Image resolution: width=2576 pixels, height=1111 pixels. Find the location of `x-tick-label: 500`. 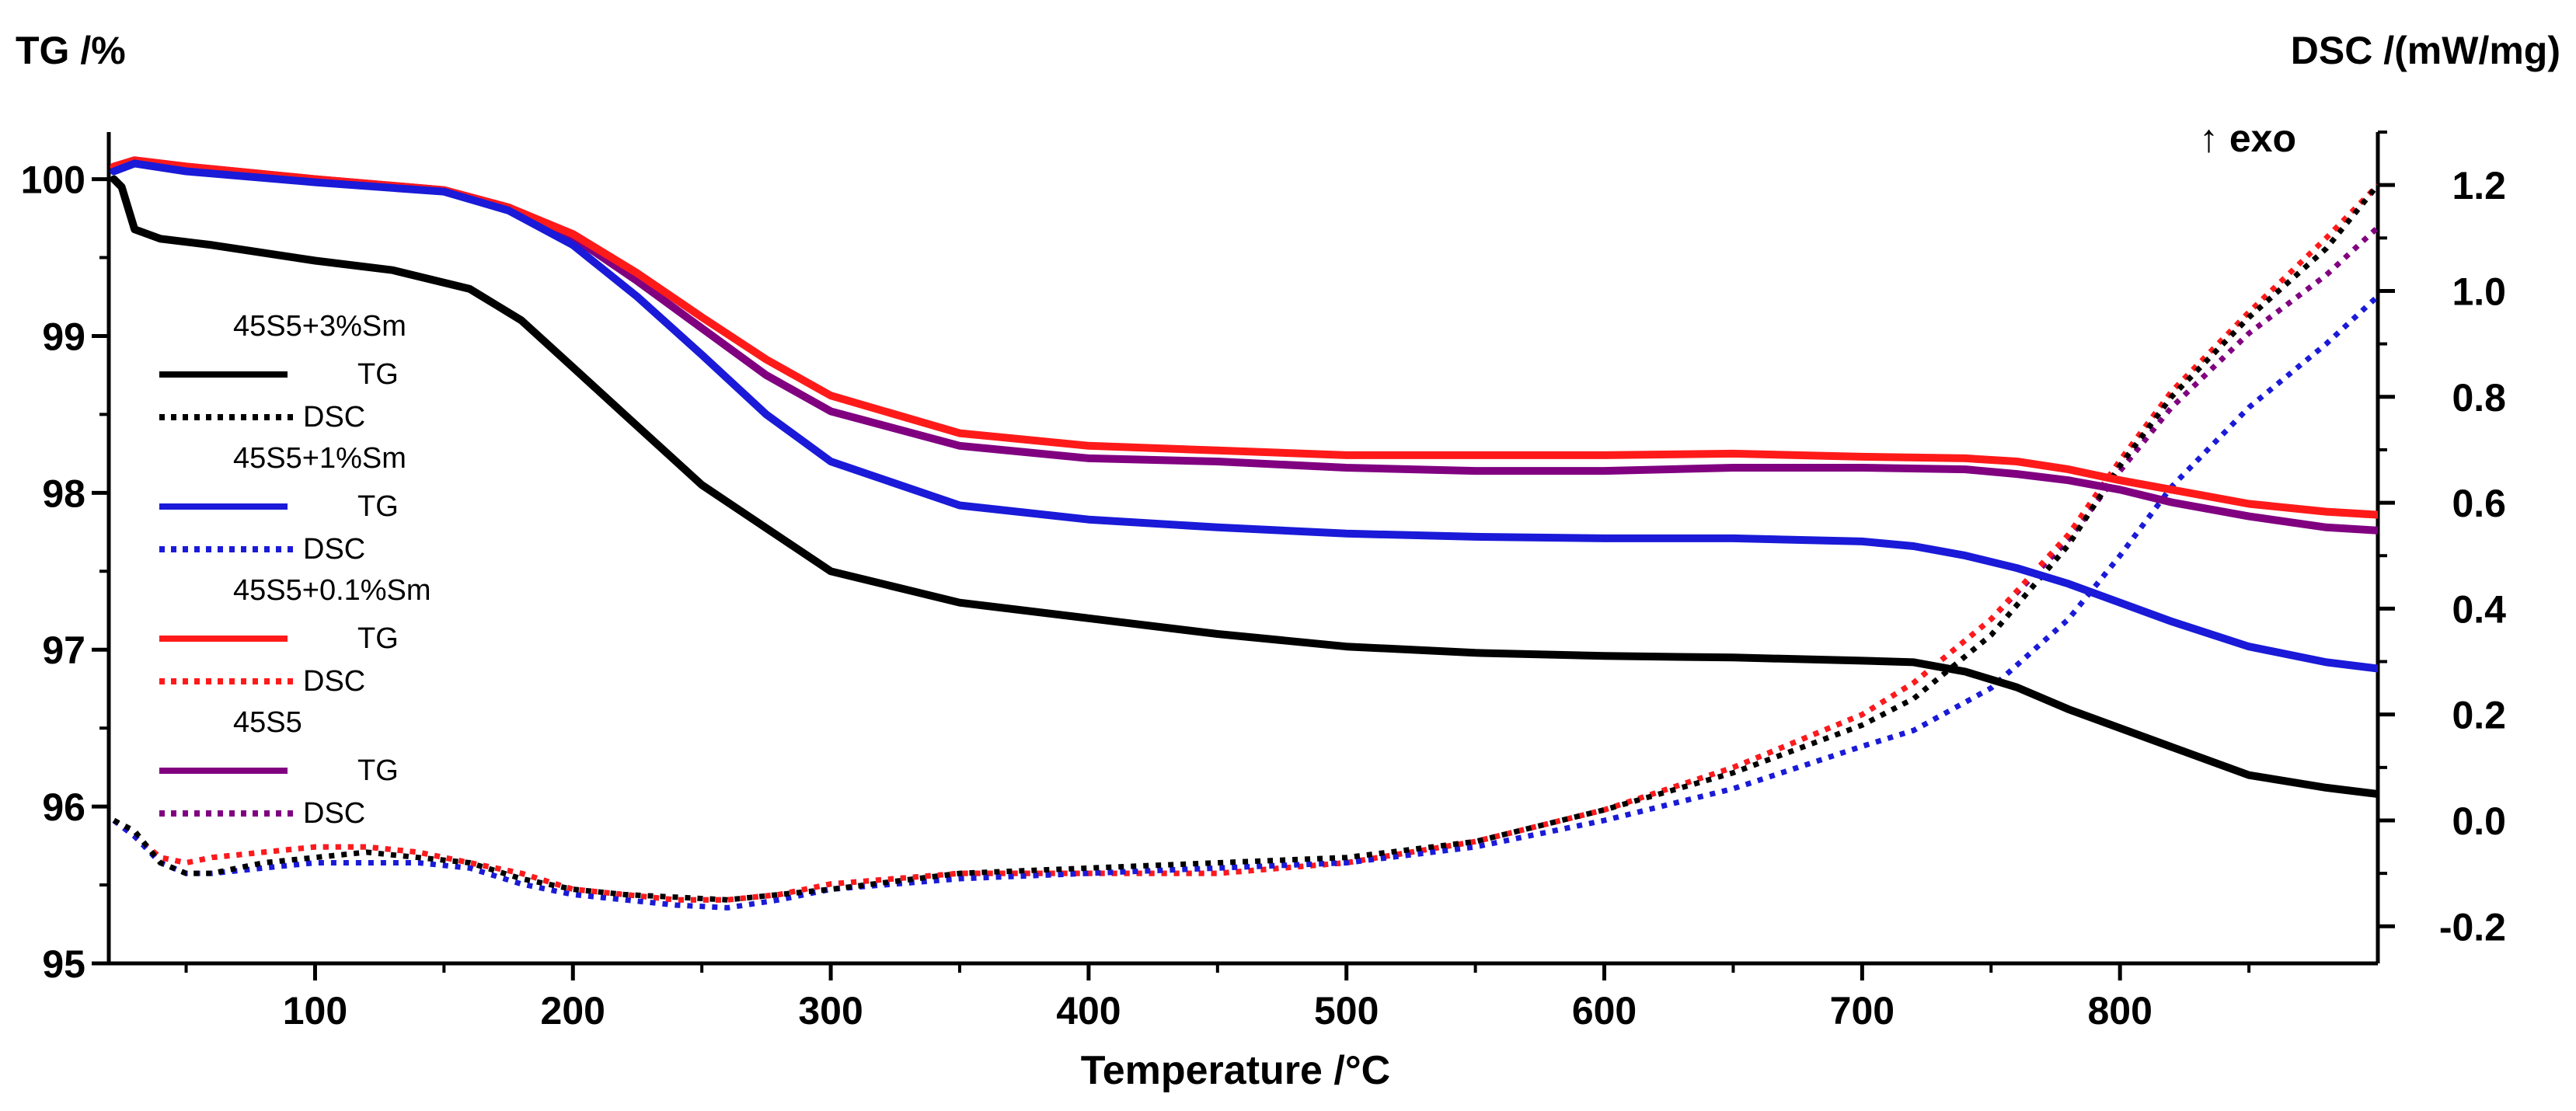

x-tick-label: 500 is located at coordinates (1346, 1011).